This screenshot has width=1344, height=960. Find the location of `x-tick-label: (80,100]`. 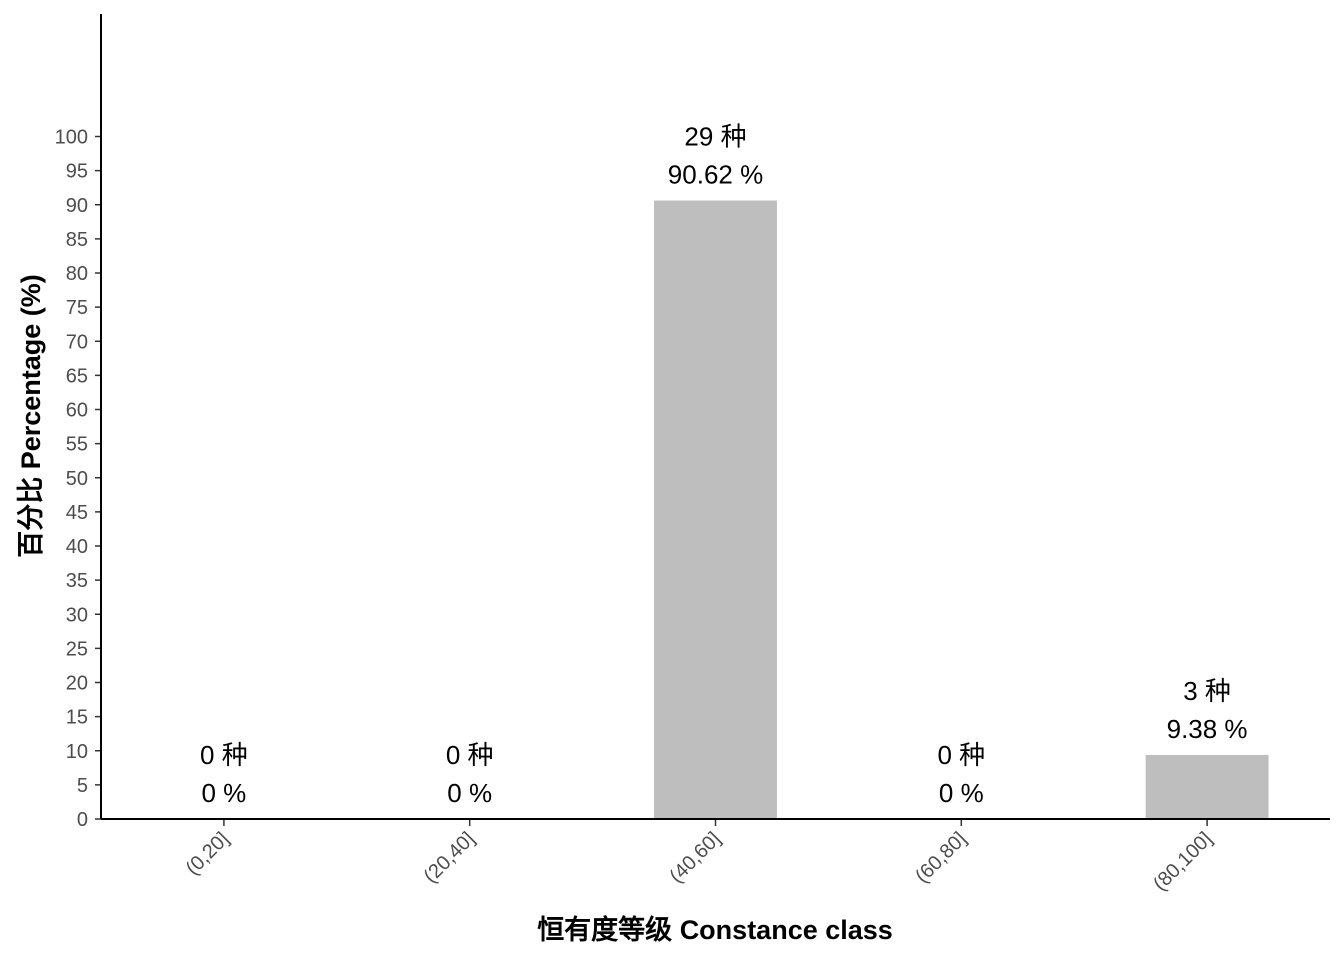

x-tick-label: (80,100] is located at coordinates (1182, 861).